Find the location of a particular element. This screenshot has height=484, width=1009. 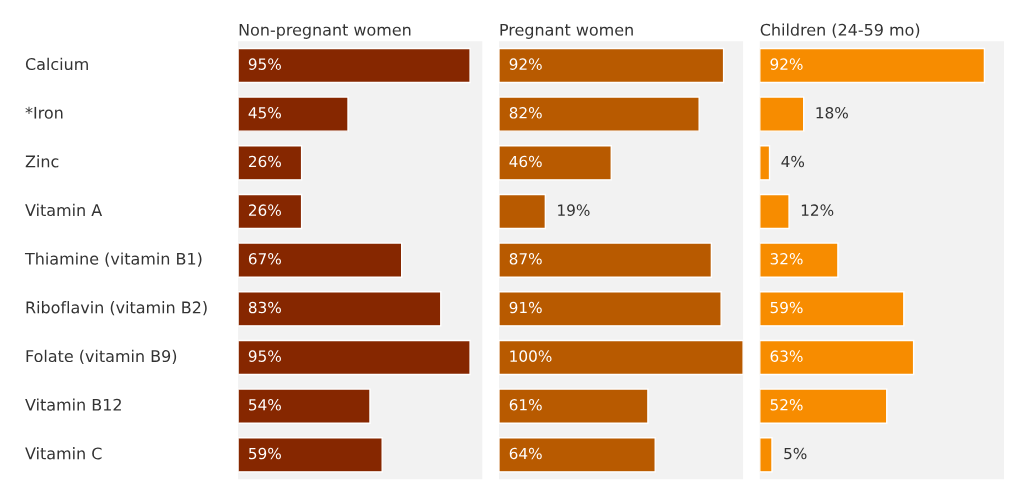

data-label: 67% is located at coordinates (264, 259).